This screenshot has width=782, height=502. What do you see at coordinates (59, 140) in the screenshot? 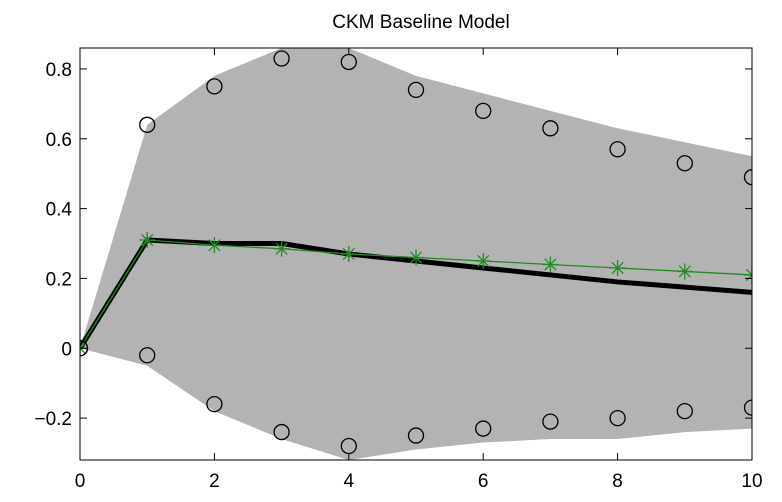
I see `y-tick-label: 0.6` at bounding box center [59, 140].